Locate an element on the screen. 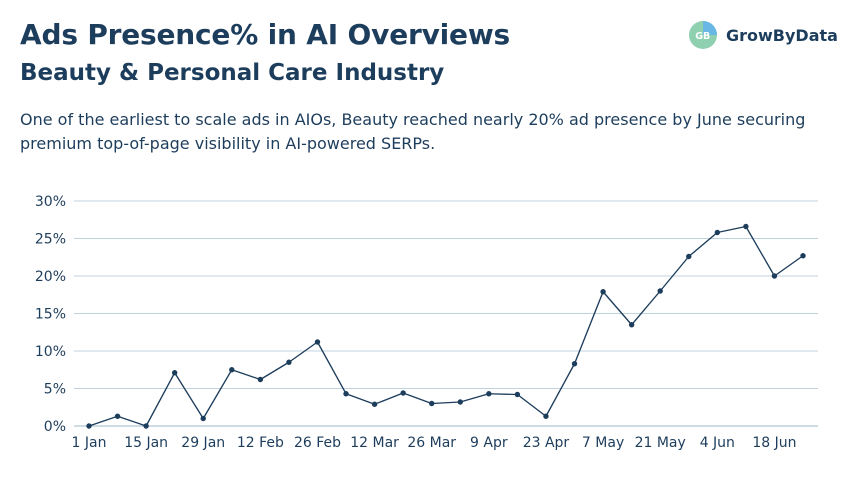 Image resolution: width=850 pixels, height=500 pixels. x-tick-label: 4 Jun is located at coordinates (717, 443).